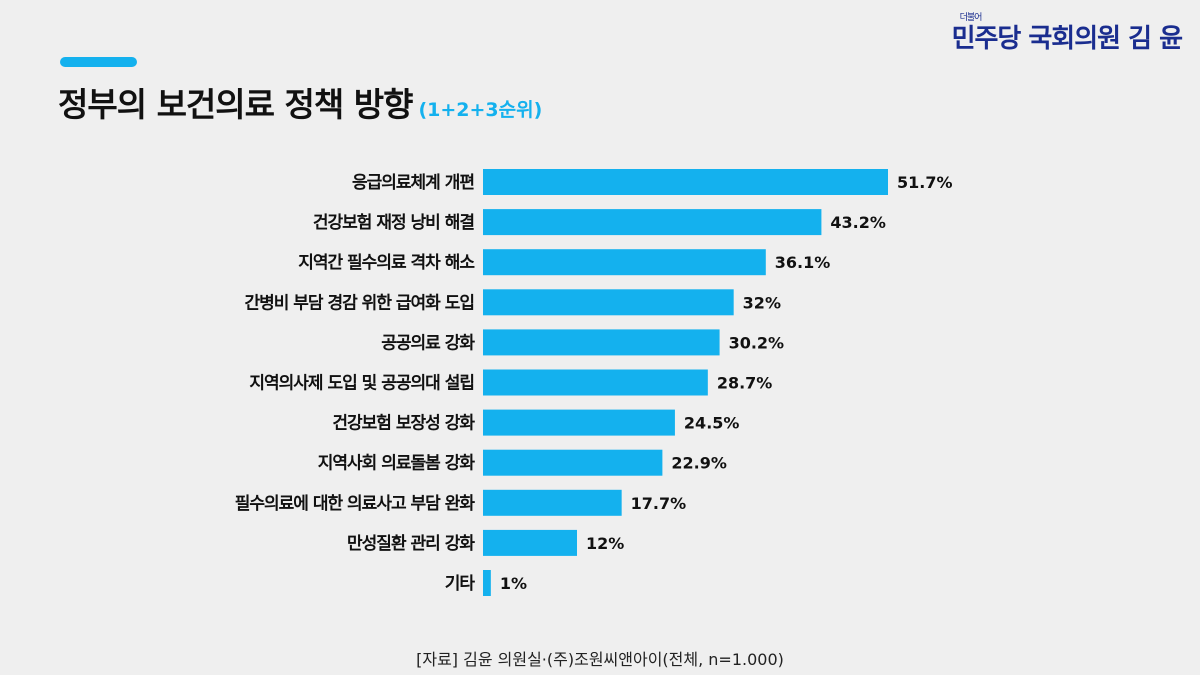 The image size is (1200, 675). What do you see at coordinates (413, 183) in the screenshot?
I see `category-label: 응급의료체계 개편` at bounding box center [413, 183].